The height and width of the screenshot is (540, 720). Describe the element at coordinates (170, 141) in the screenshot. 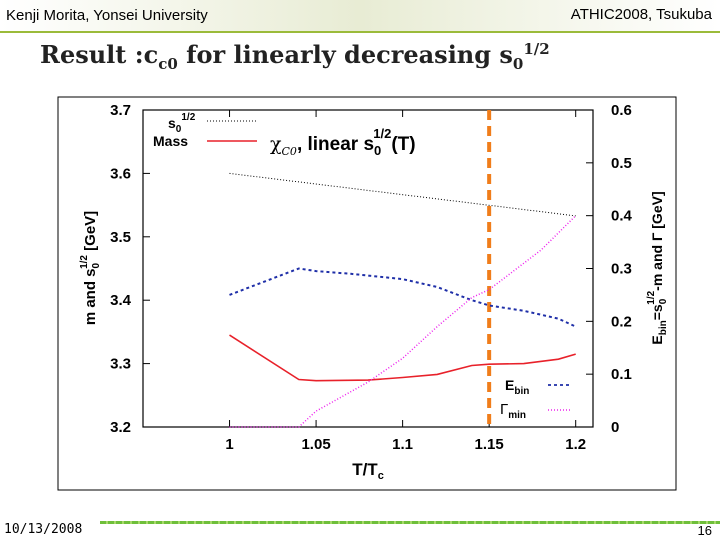

I see `legend-mass-label: Mass` at that location.